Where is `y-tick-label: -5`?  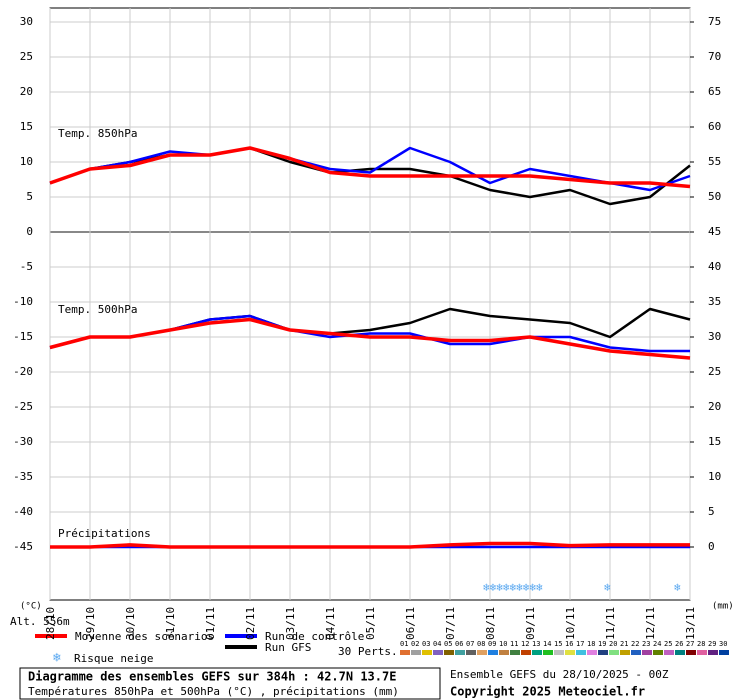 y-tick-label: -5 is located at coordinates (26, 266).